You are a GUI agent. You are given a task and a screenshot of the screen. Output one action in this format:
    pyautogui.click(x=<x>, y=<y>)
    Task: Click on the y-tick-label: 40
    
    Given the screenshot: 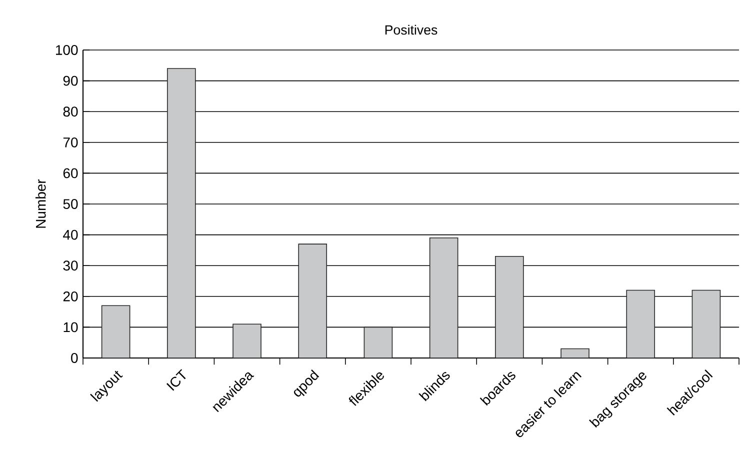 What is the action you would take?
    pyautogui.click(x=70, y=235)
    